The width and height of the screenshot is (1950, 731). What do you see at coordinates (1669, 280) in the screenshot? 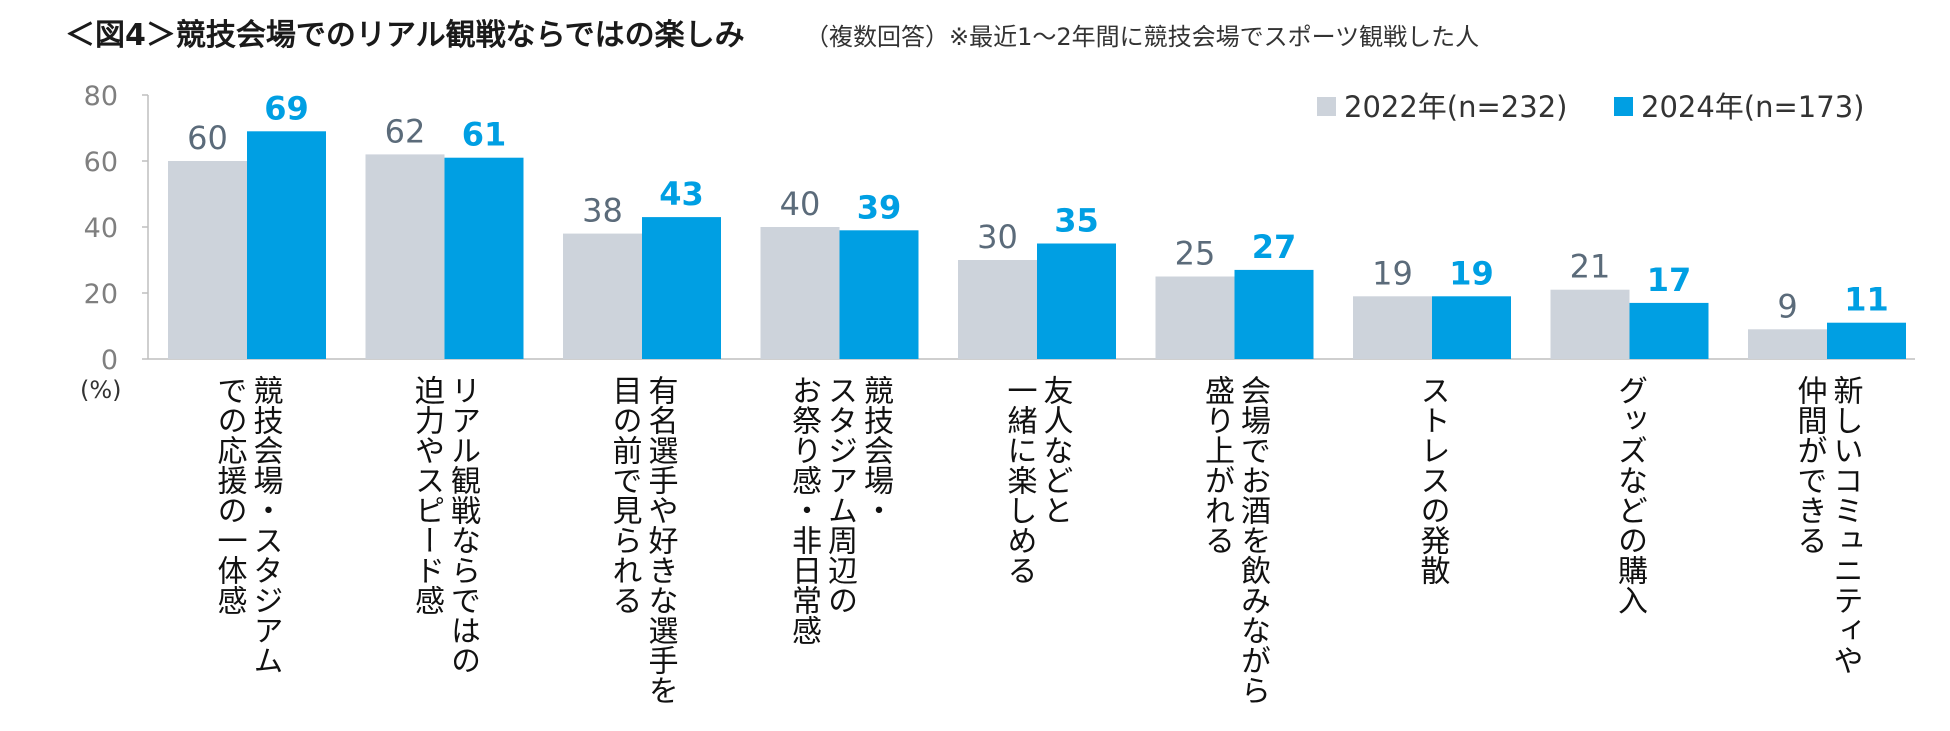
I see `value-label-2024-8: 17` at bounding box center [1669, 280].